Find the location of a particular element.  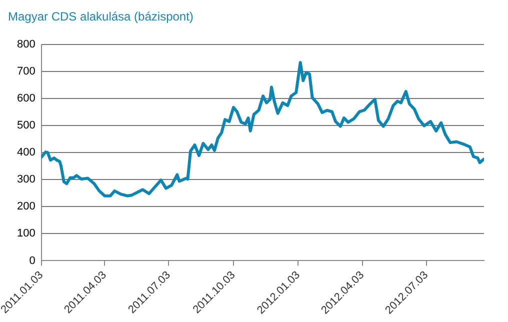

y-tick-label: 200 is located at coordinates (26, 206).